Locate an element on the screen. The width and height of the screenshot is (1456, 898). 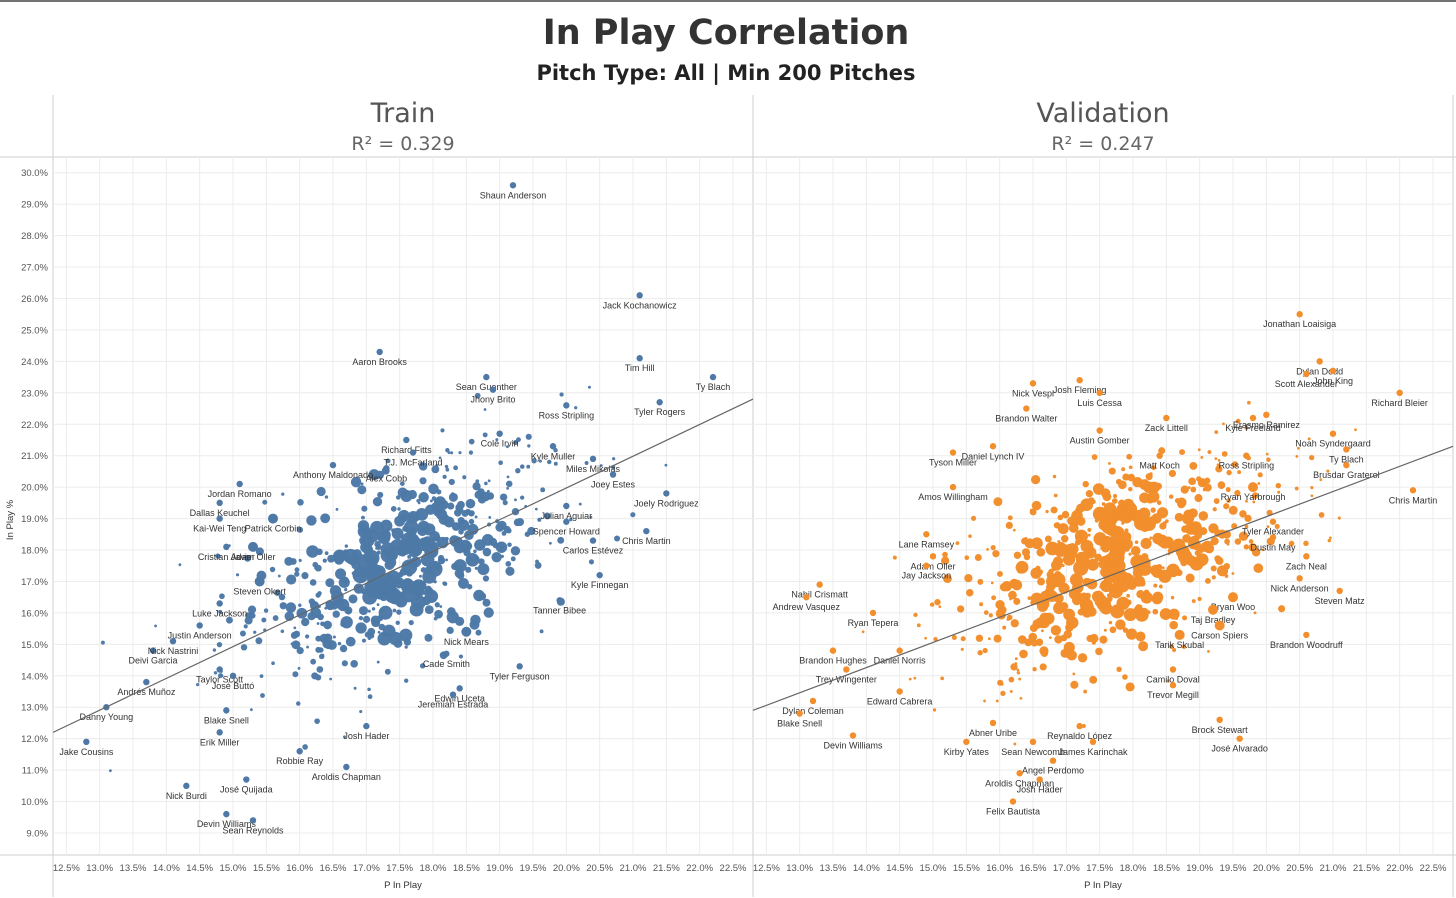
y-tick-label: 20.0% is located at coordinates (34, 488).